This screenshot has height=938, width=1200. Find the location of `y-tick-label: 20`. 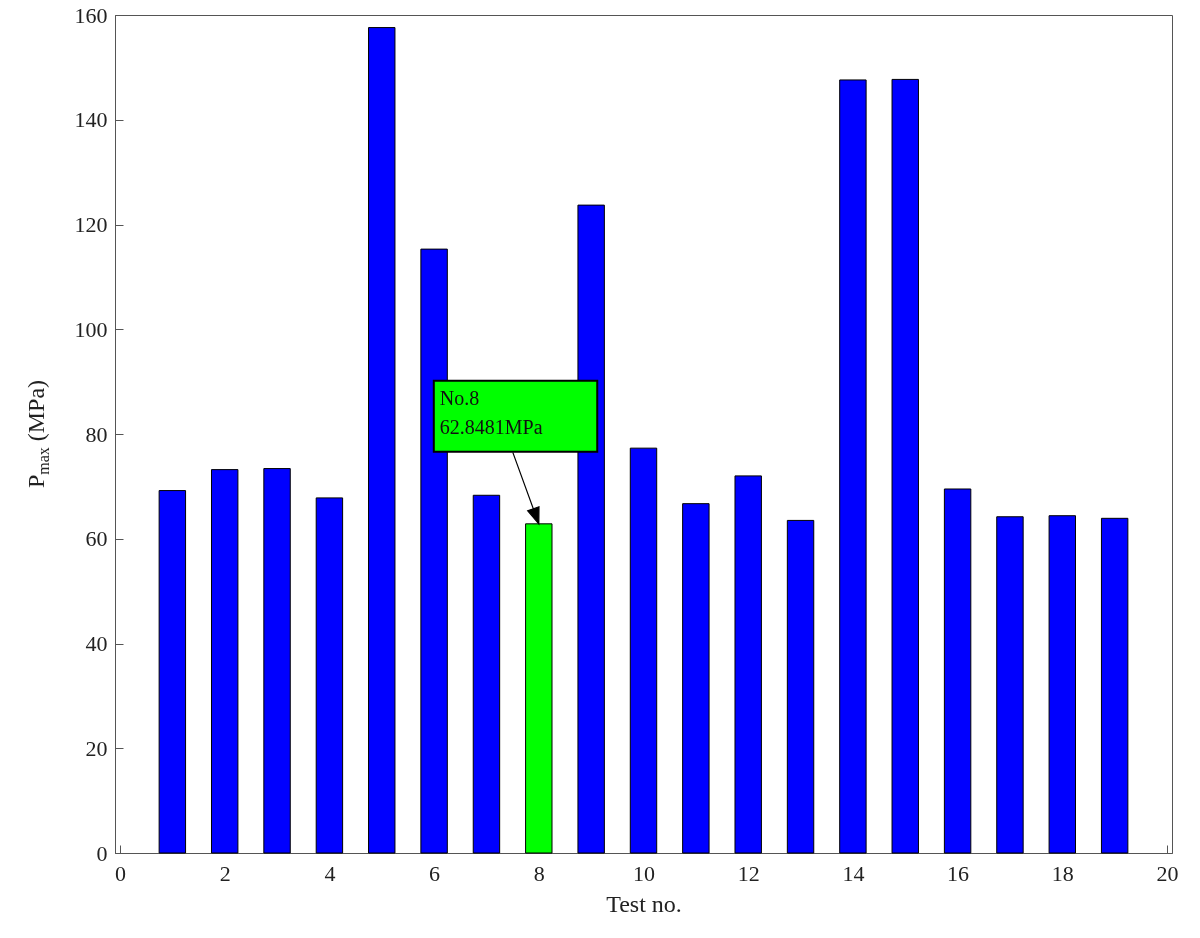

y-tick-label: 20 is located at coordinates (96, 748).